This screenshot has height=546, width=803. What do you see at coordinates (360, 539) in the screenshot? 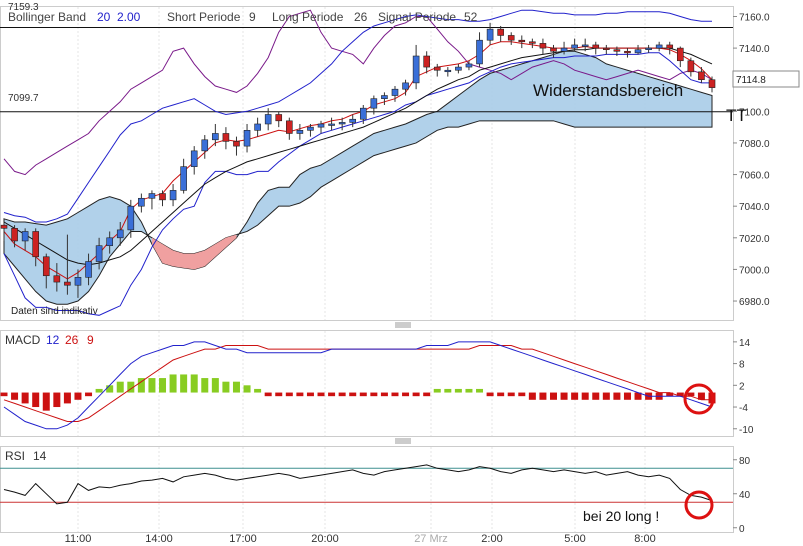
I see `x-axis: 11:00 14:00 17:00 20:00 27 Mrz 2:00 5:00 8:00` at bounding box center [360, 539].